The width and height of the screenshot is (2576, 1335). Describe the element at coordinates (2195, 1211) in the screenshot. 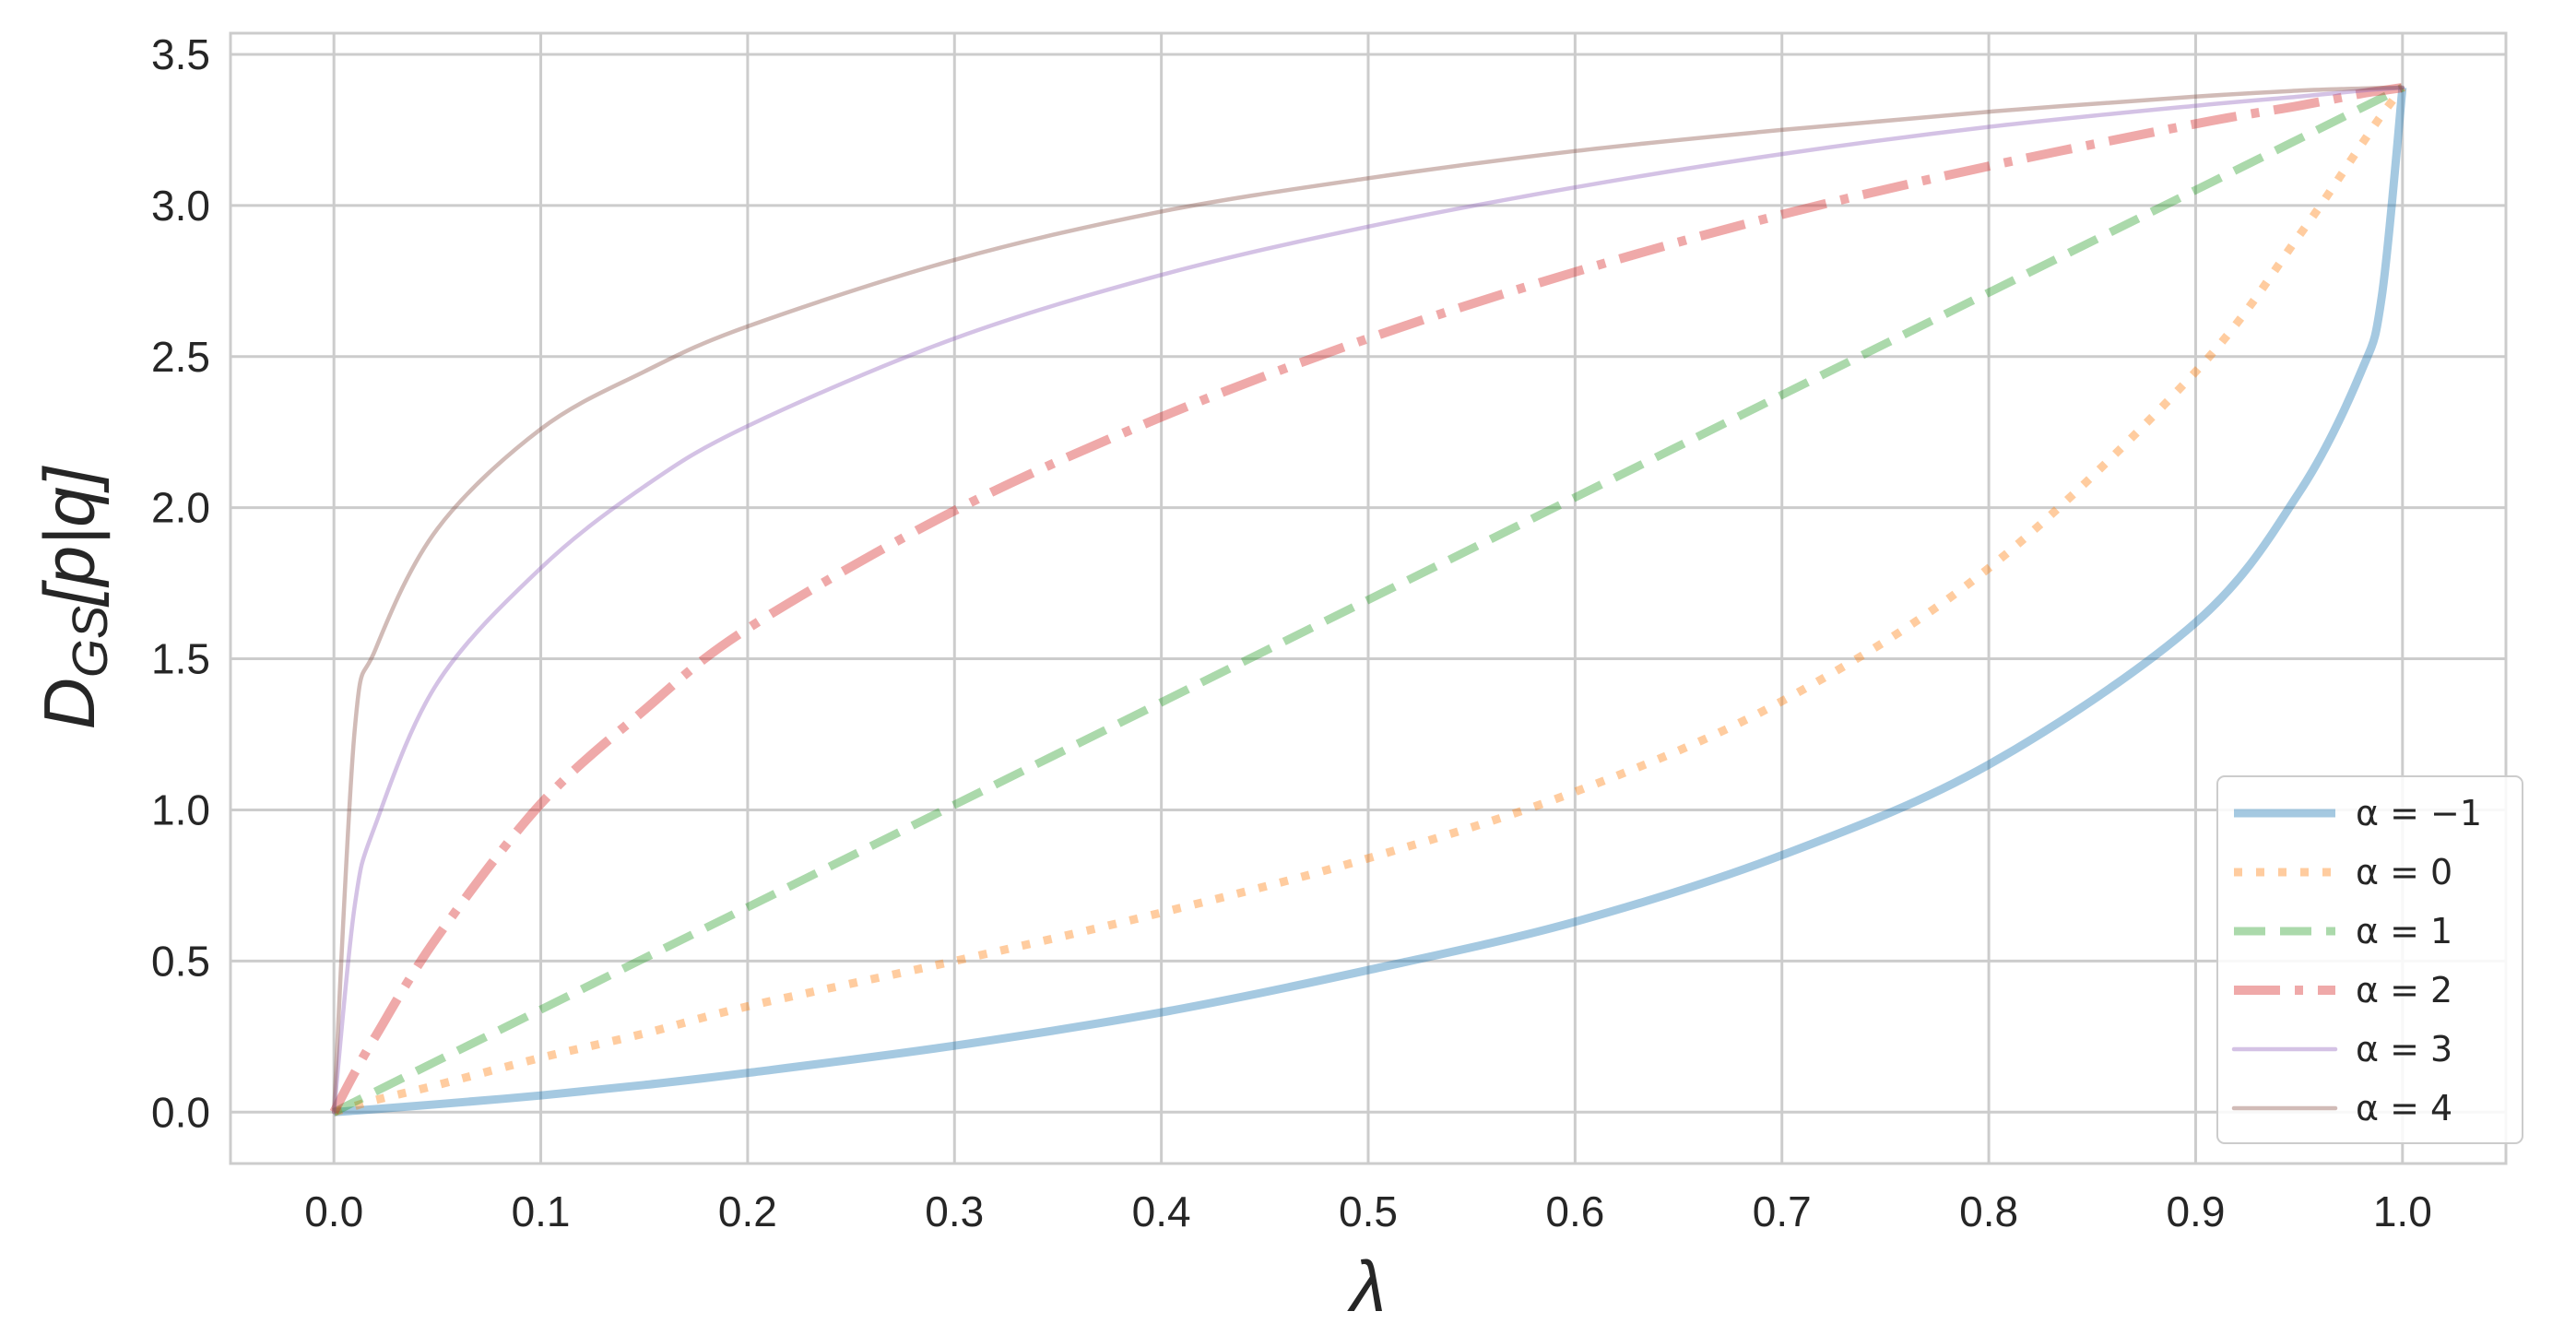

I see `x-tick-label: 0.9` at that location.